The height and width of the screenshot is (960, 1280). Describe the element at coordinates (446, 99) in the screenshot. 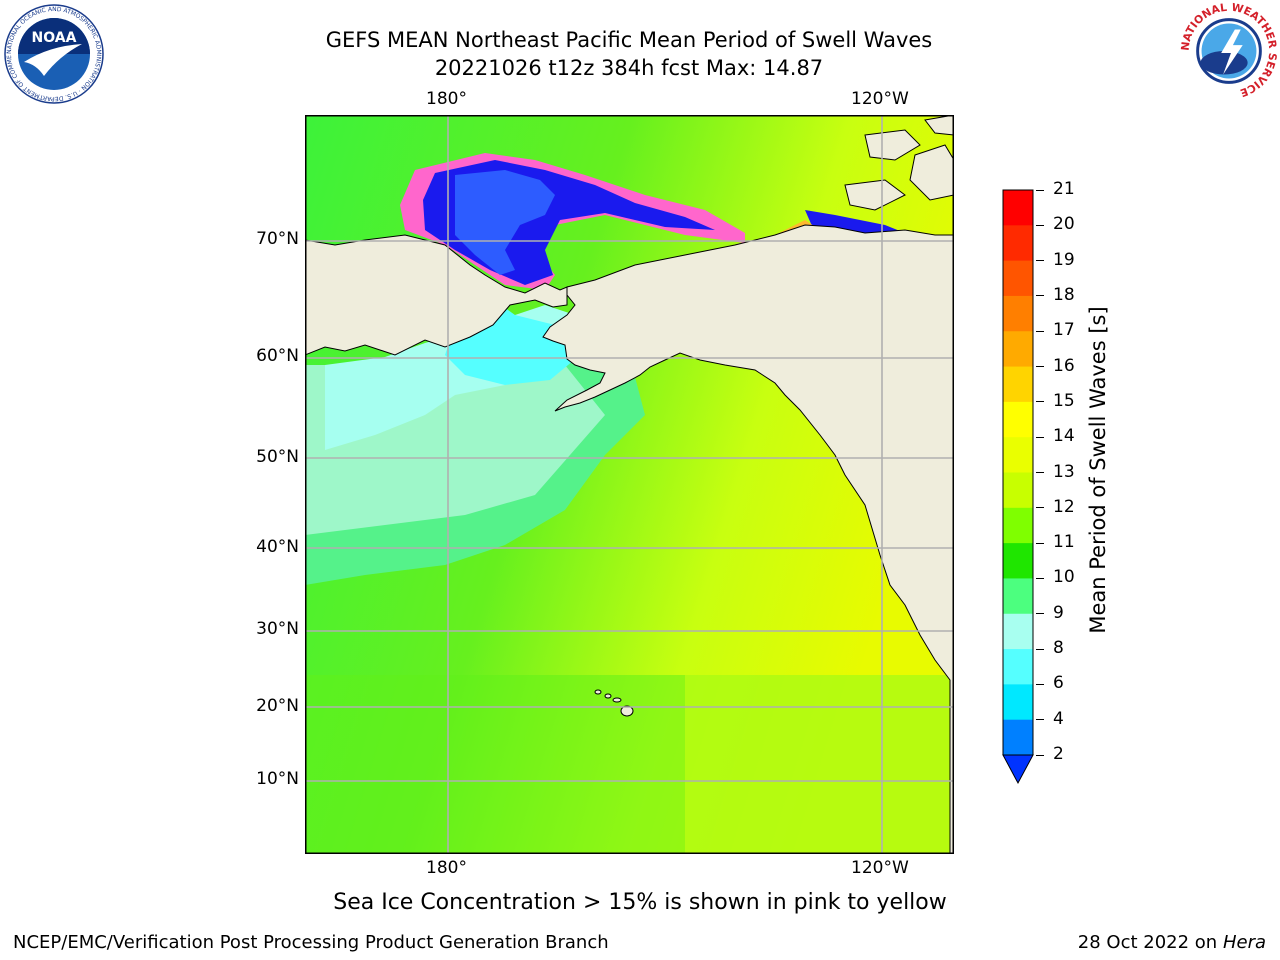

I see `lon-label-top-180: 180°` at that location.